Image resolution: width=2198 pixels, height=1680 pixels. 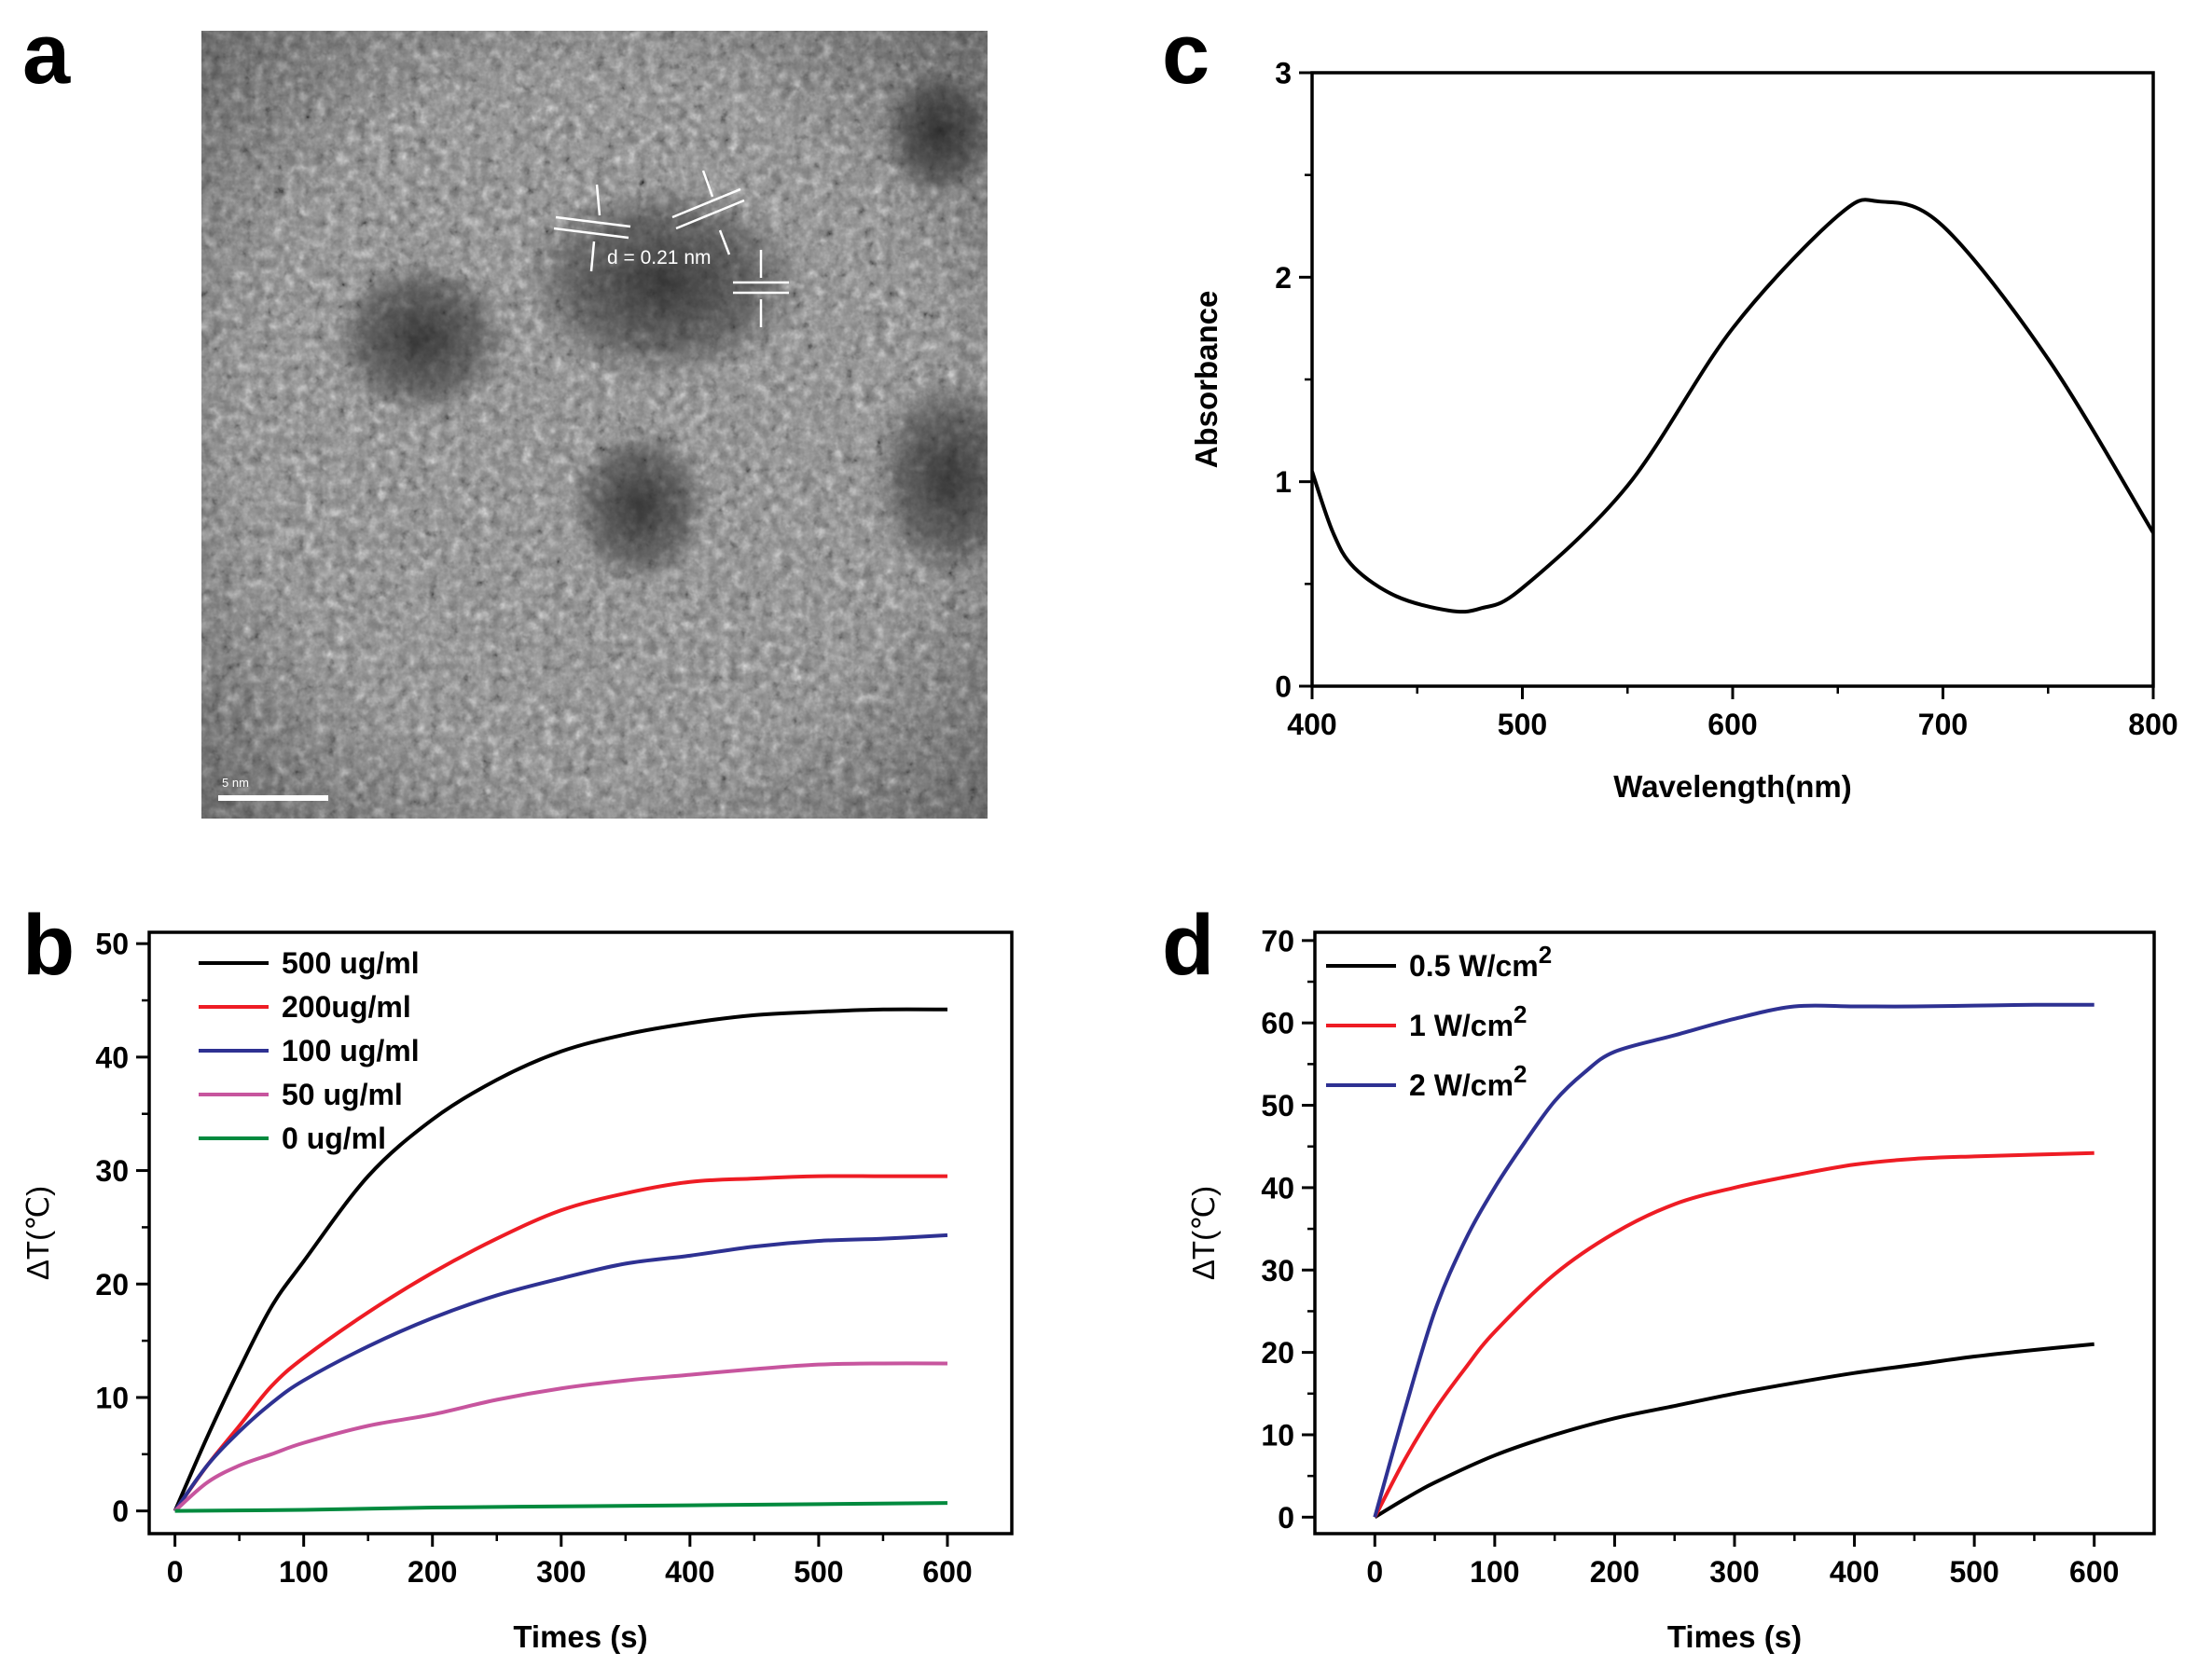 What do you see at coordinates (1278, 1023) in the screenshot?
I see `y-tick-label: 60` at bounding box center [1278, 1023].